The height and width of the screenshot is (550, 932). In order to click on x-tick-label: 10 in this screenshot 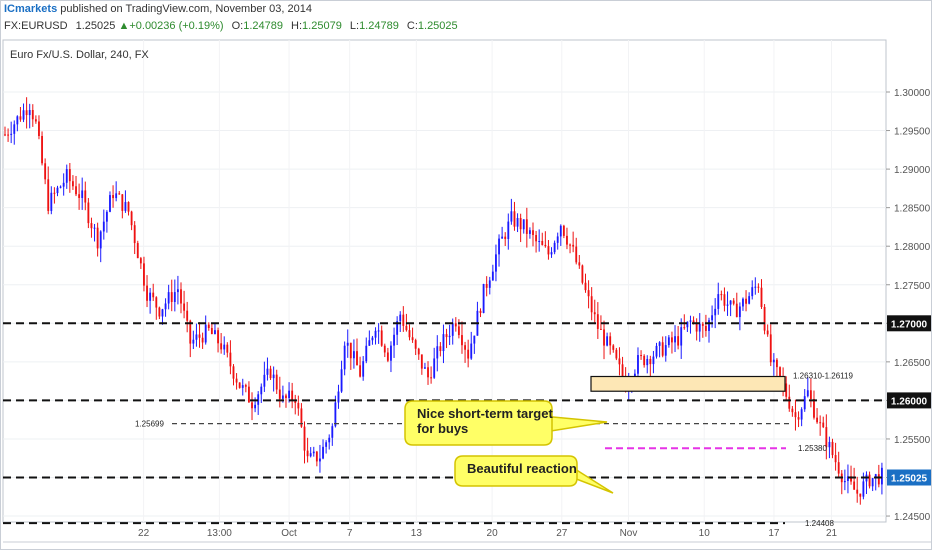, I will do `click(705, 533)`.